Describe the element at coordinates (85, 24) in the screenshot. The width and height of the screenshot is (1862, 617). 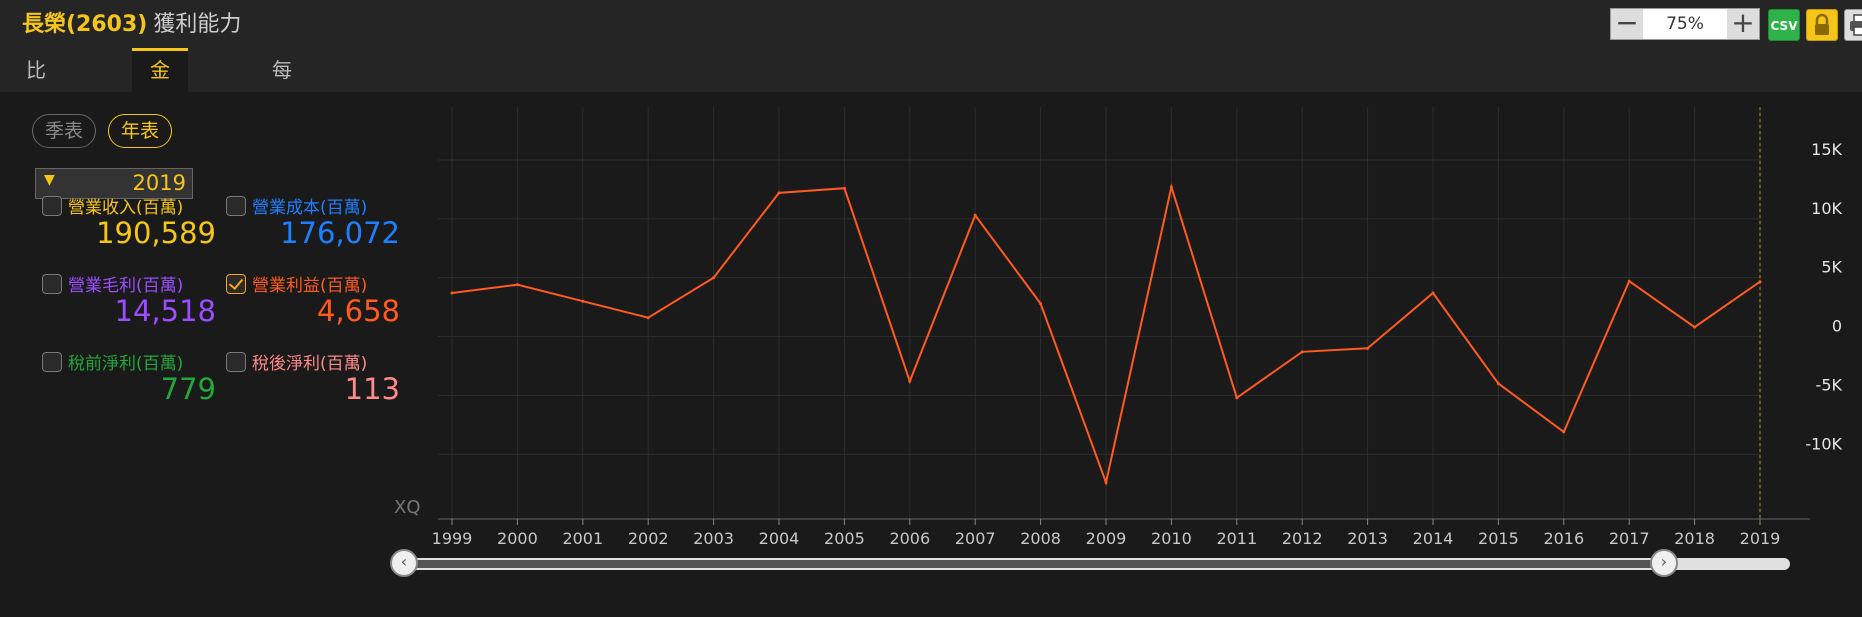
I see `stock-name: 長榮(2603)` at that location.